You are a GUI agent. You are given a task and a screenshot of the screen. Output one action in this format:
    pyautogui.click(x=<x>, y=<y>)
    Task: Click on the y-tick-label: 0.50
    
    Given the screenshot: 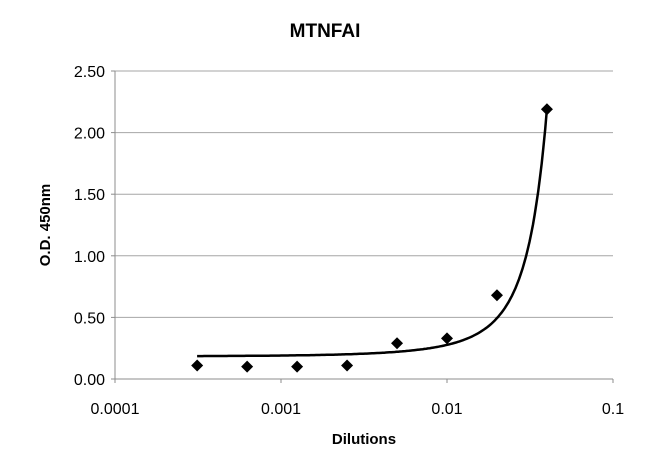 What is the action you would take?
    pyautogui.click(x=89, y=318)
    